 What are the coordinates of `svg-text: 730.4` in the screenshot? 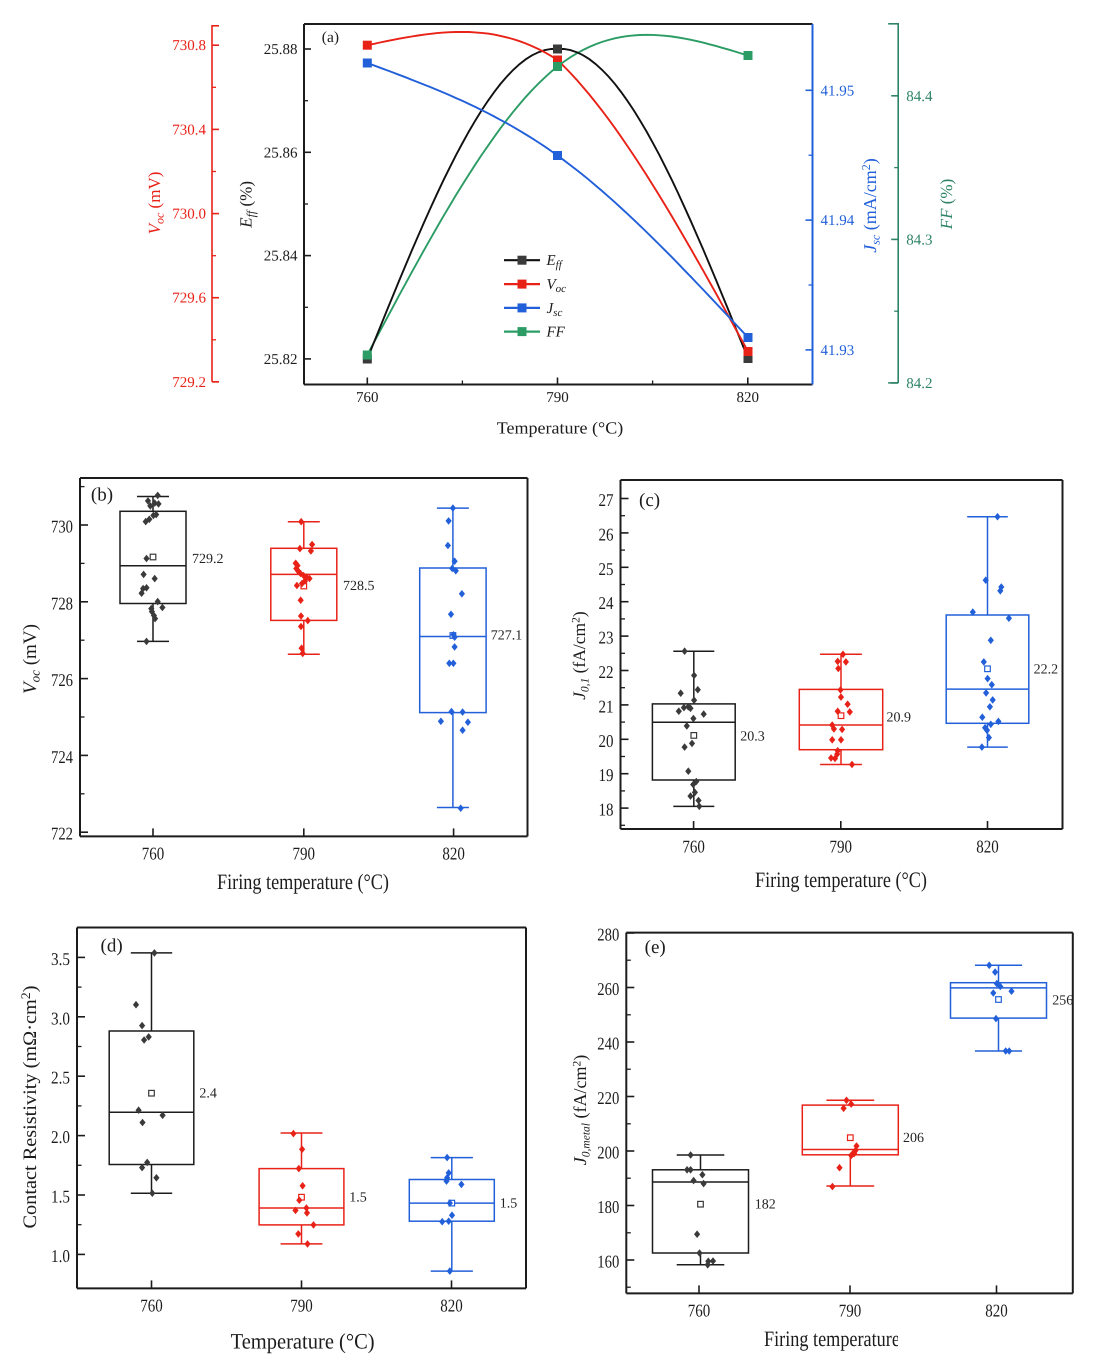 It's located at (189, 130).